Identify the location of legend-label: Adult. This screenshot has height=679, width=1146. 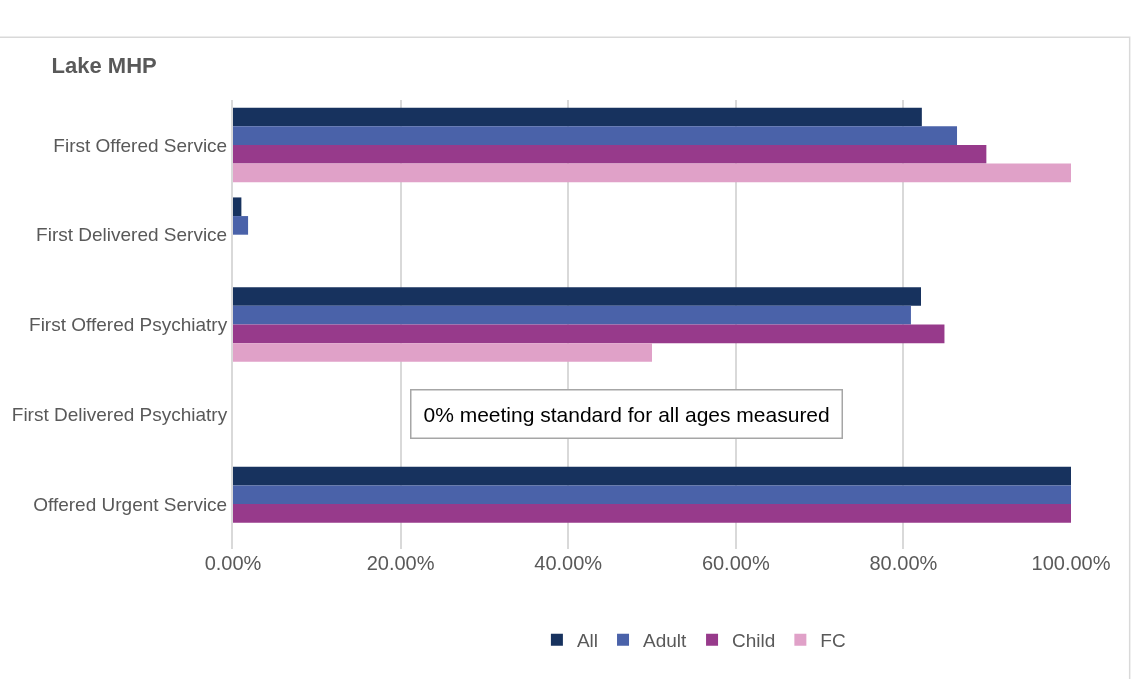
(665, 641).